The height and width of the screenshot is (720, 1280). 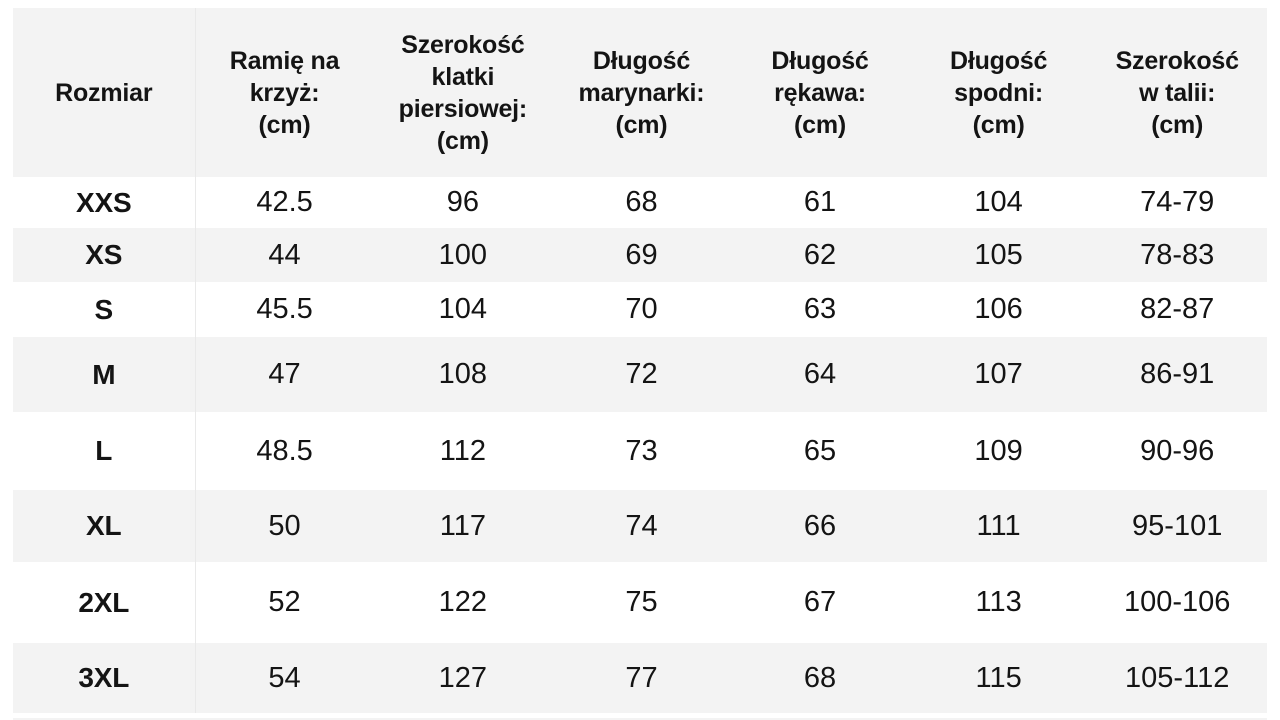 I want to click on cell-xl-dlugosc-rekawa: 66, so click(x=820, y=526).